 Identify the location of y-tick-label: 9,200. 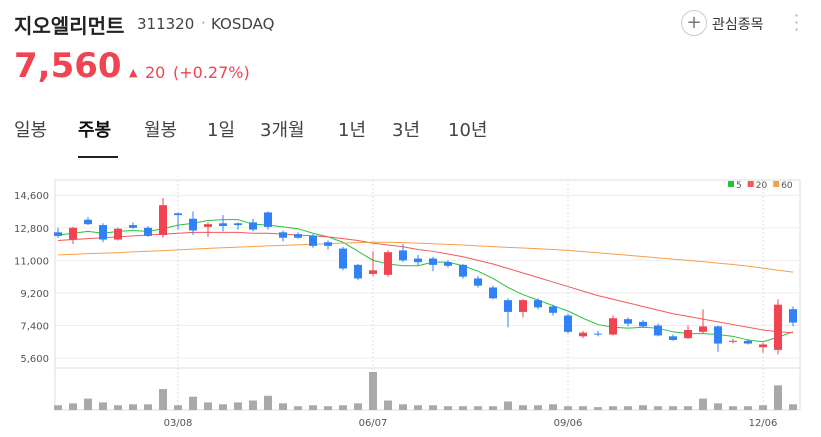
(34, 294).